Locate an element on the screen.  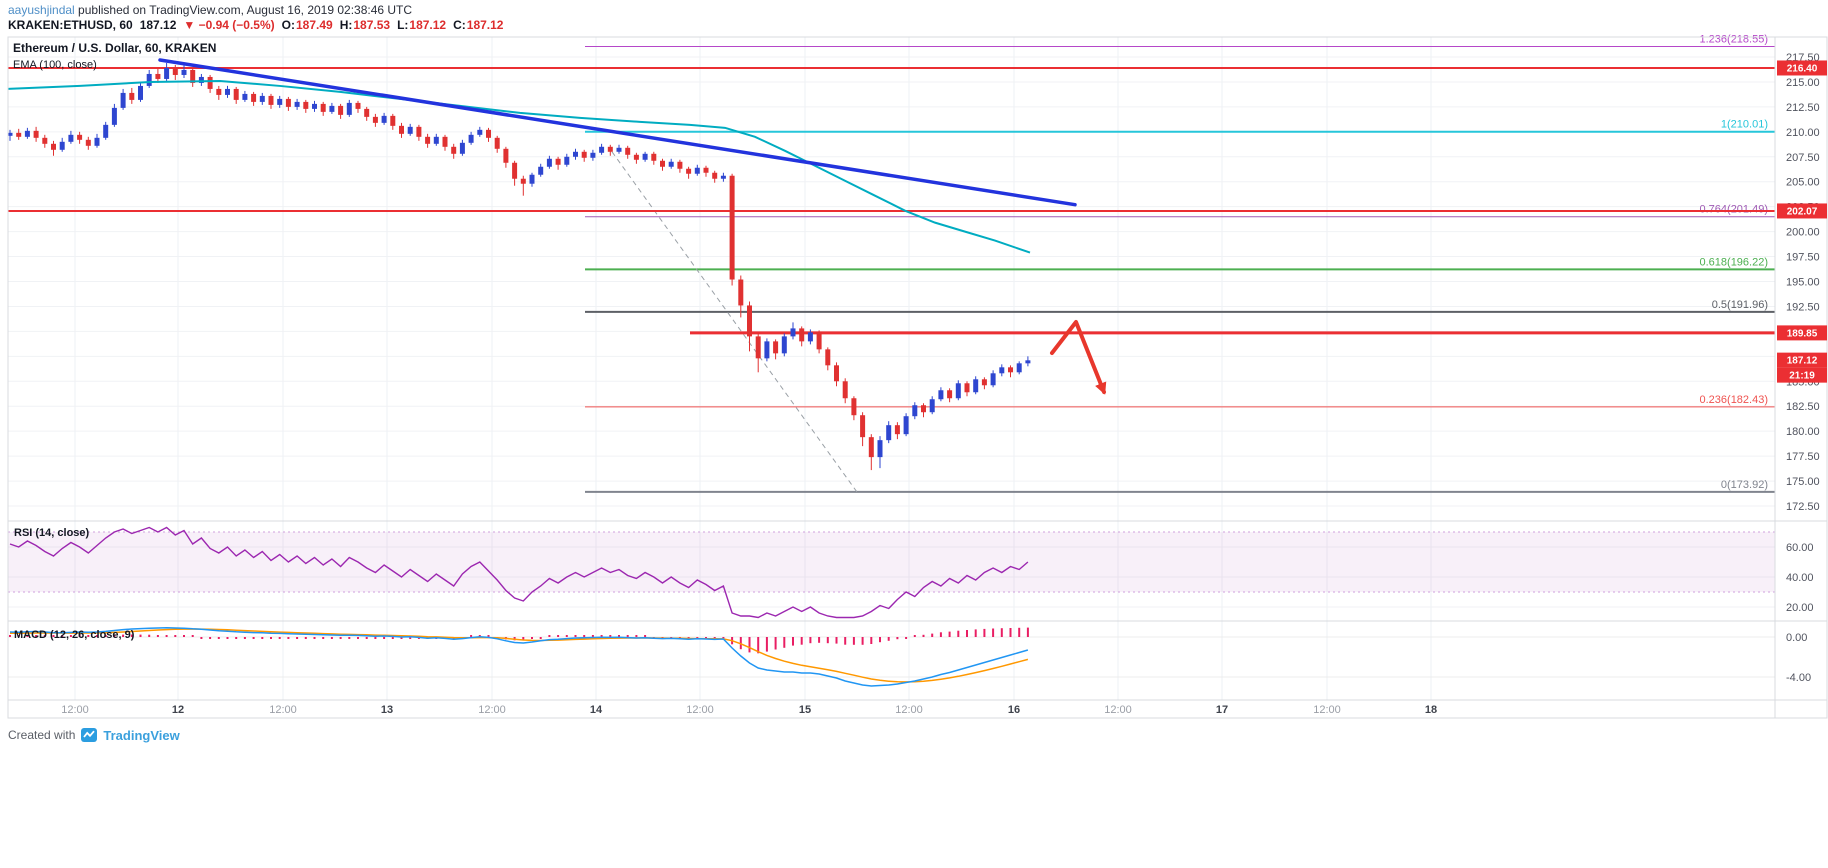
svg-text: 0.618(196.22) is located at coordinates (1734, 262).